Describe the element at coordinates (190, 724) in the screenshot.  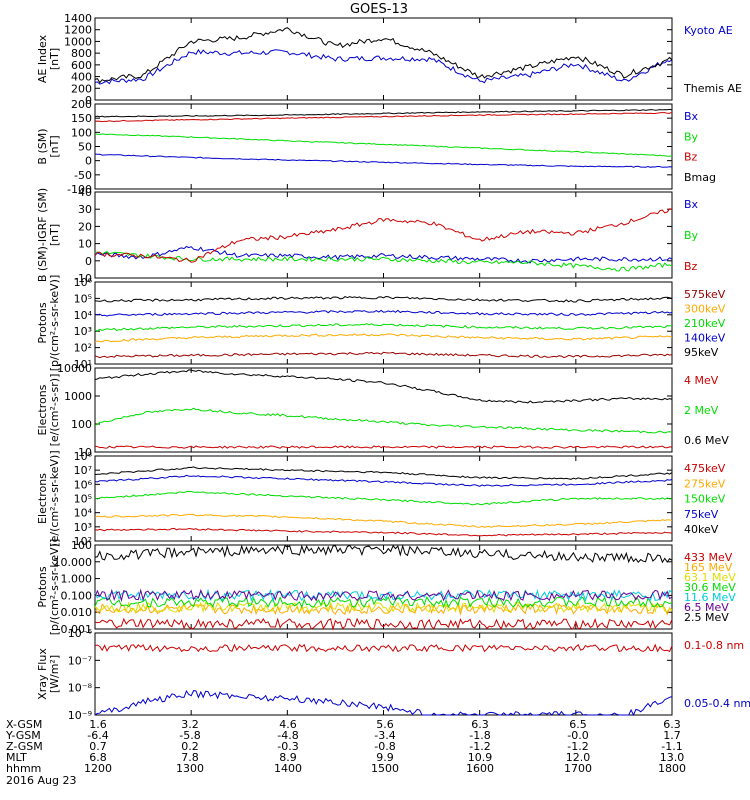
I see `footer-value: 3.2` at that location.